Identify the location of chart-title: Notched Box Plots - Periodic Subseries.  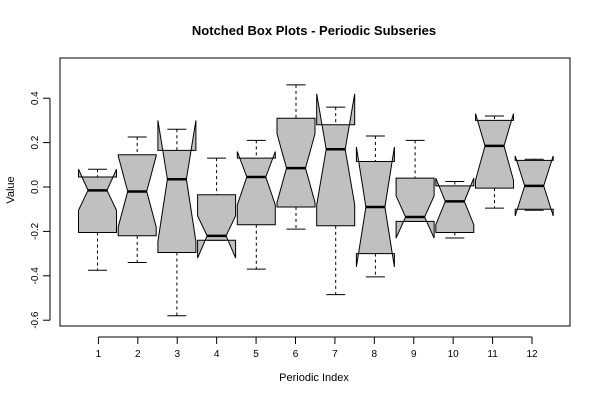
(314, 30).